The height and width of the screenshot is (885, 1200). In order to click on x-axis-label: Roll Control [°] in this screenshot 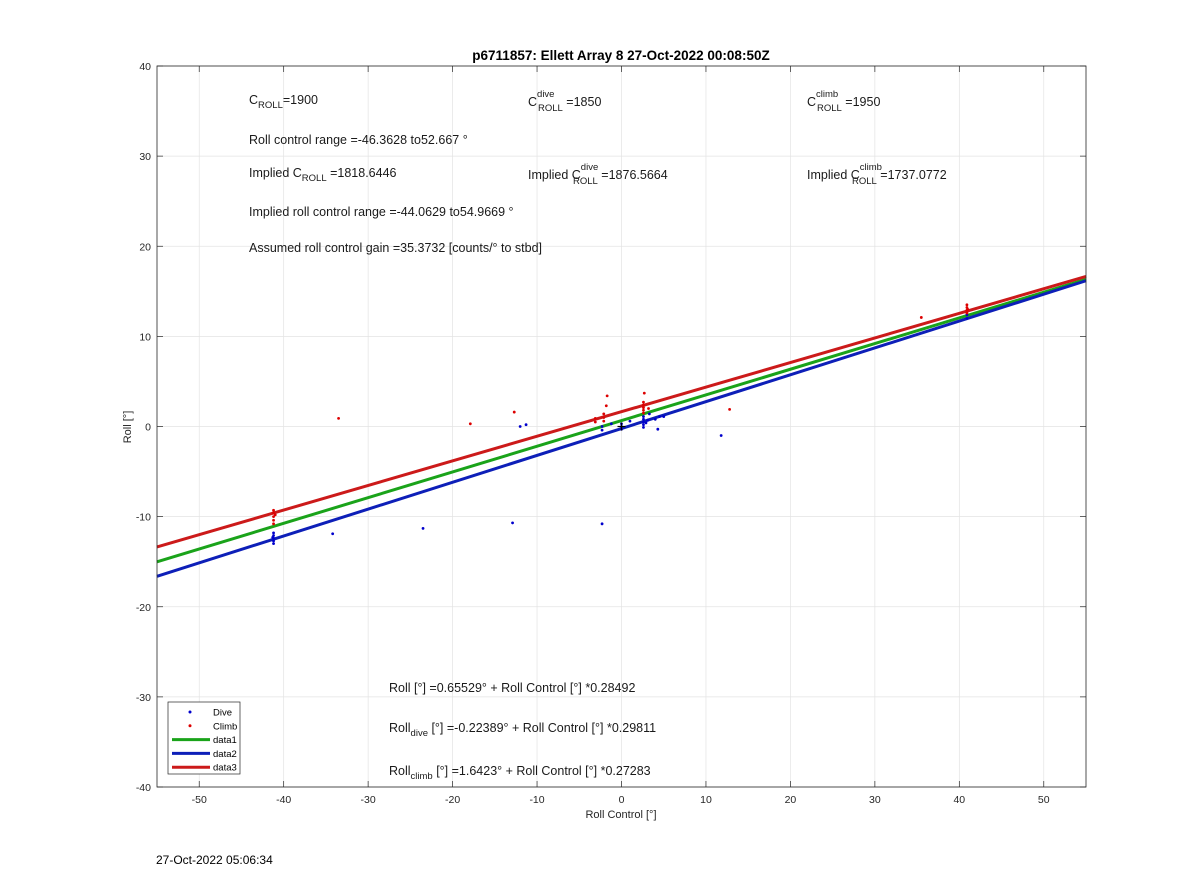, I will do `click(620, 815)`.